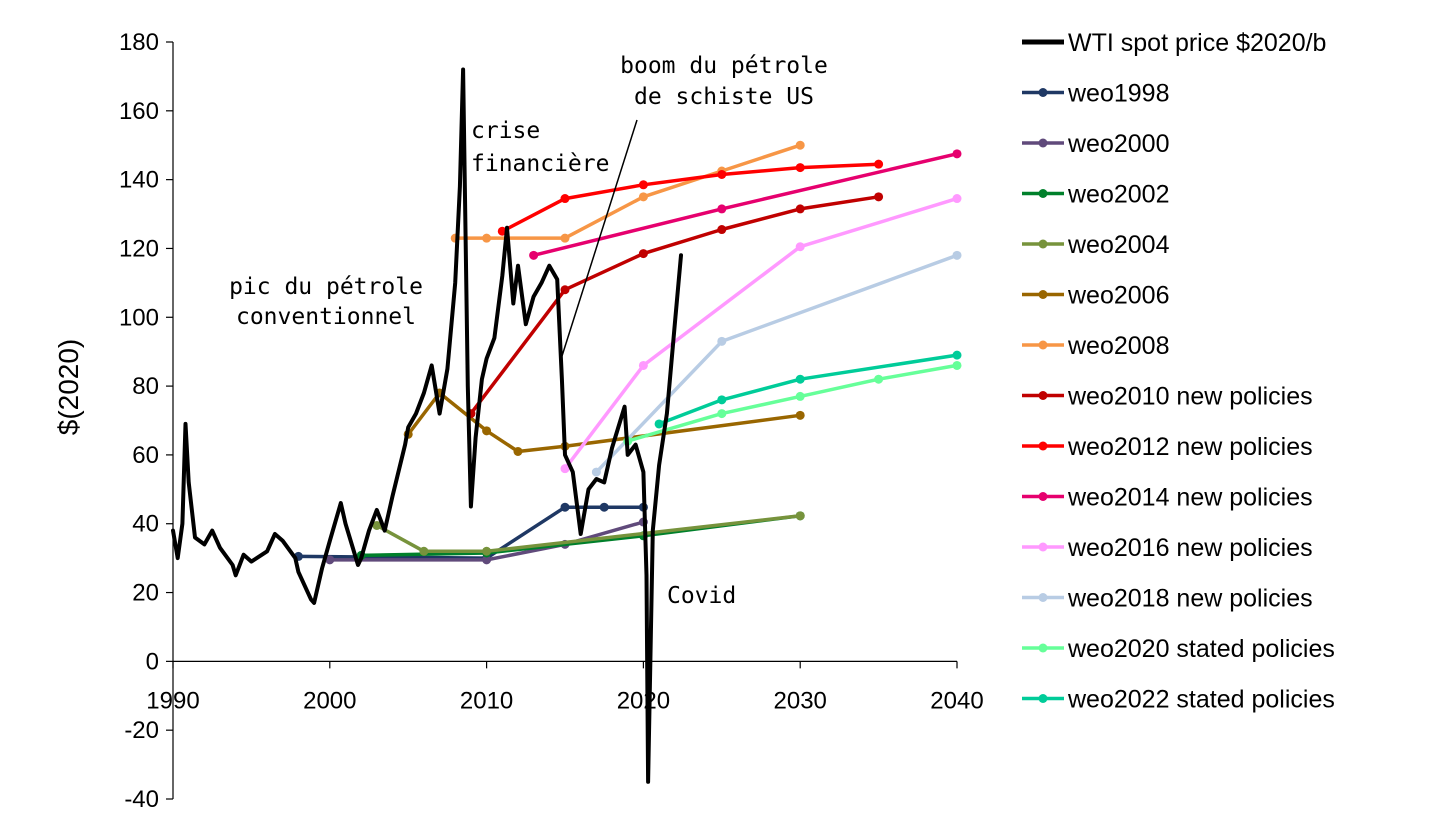 Image resolution: width=1434 pixels, height=836 pixels. Describe the element at coordinates (599, 238) in the screenshot. I see `annotation-pointer-line` at that location.